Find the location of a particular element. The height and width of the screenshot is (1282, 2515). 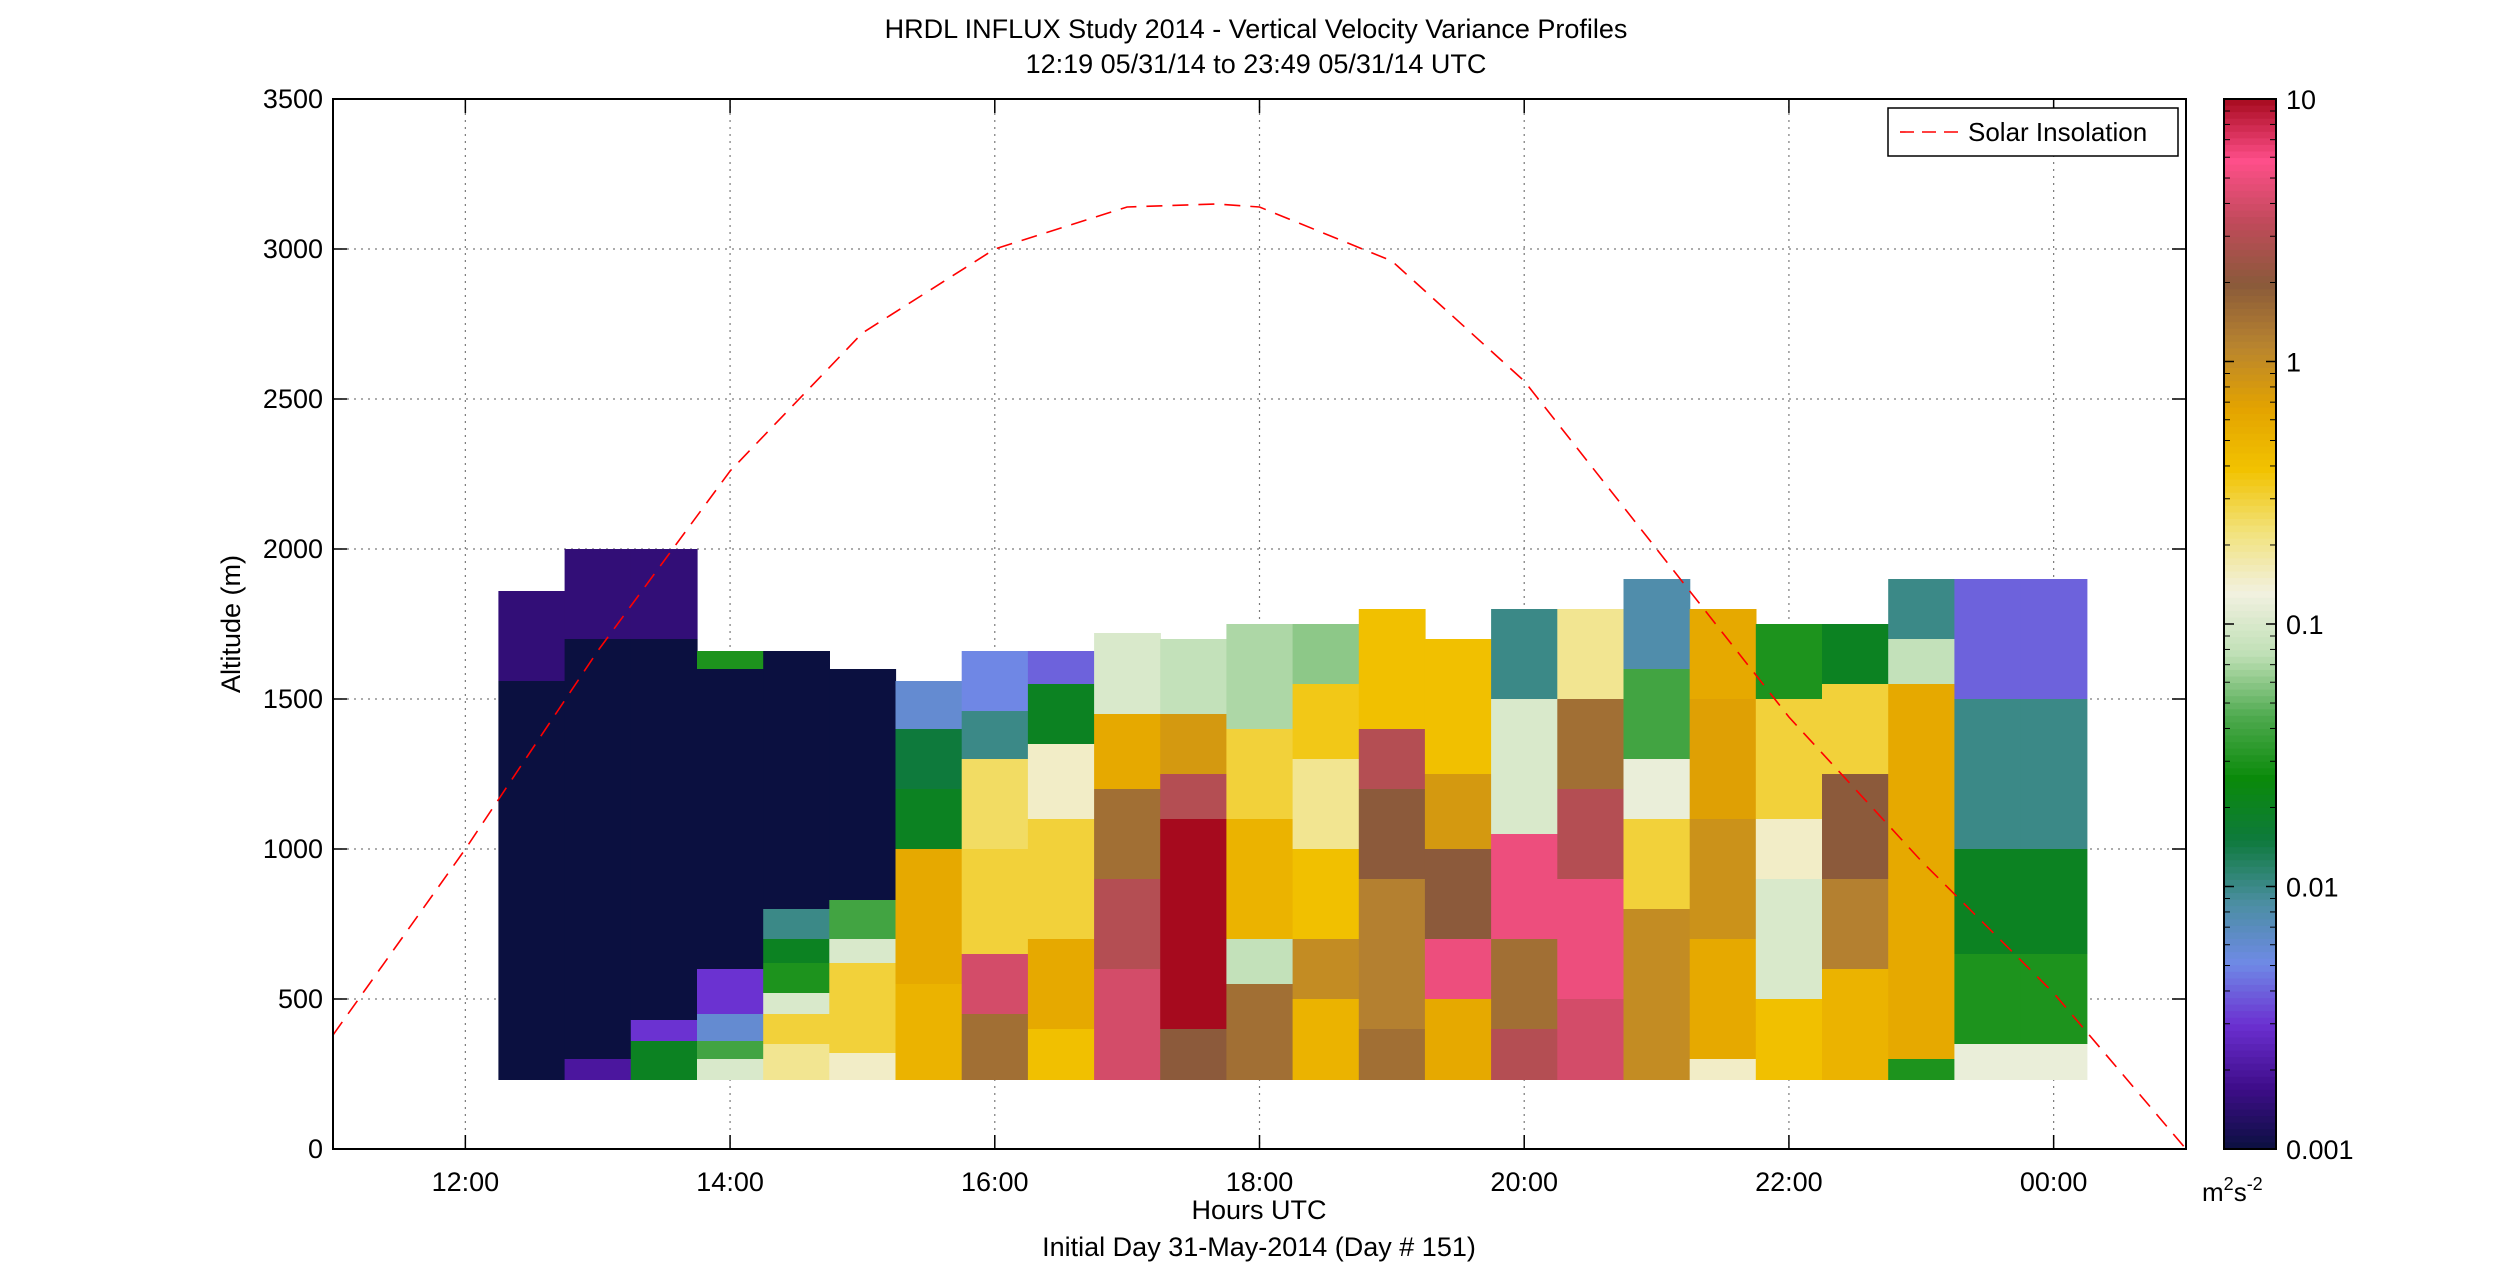

colorbar-tick-label: 0.001 is located at coordinates (2320, 1150).